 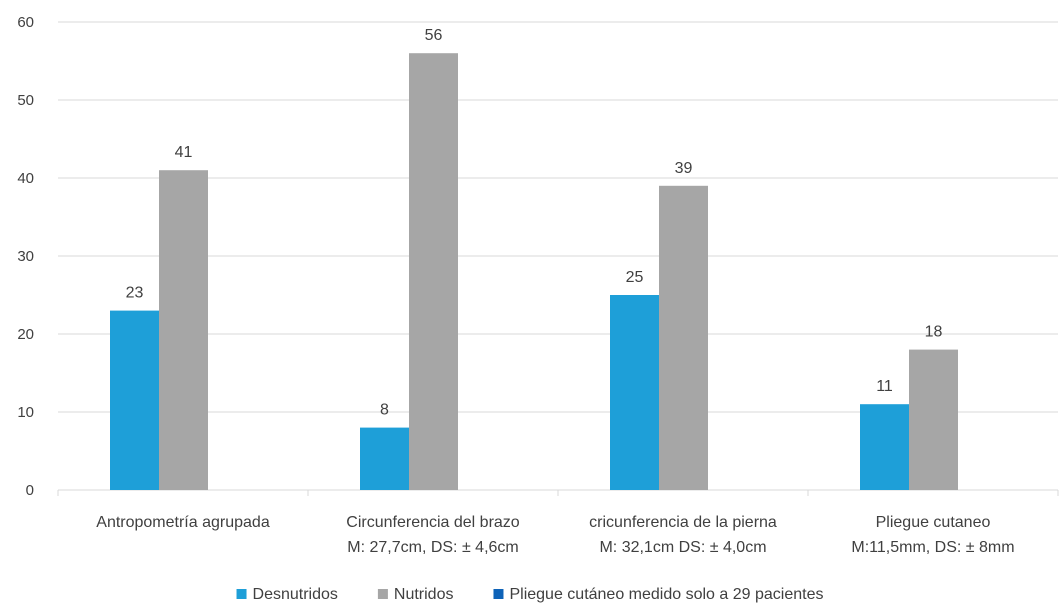 What do you see at coordinates (434, 35) in the screenshot?
I see `data-label-nutridos-1: 56` at bounding box center [434, 35].